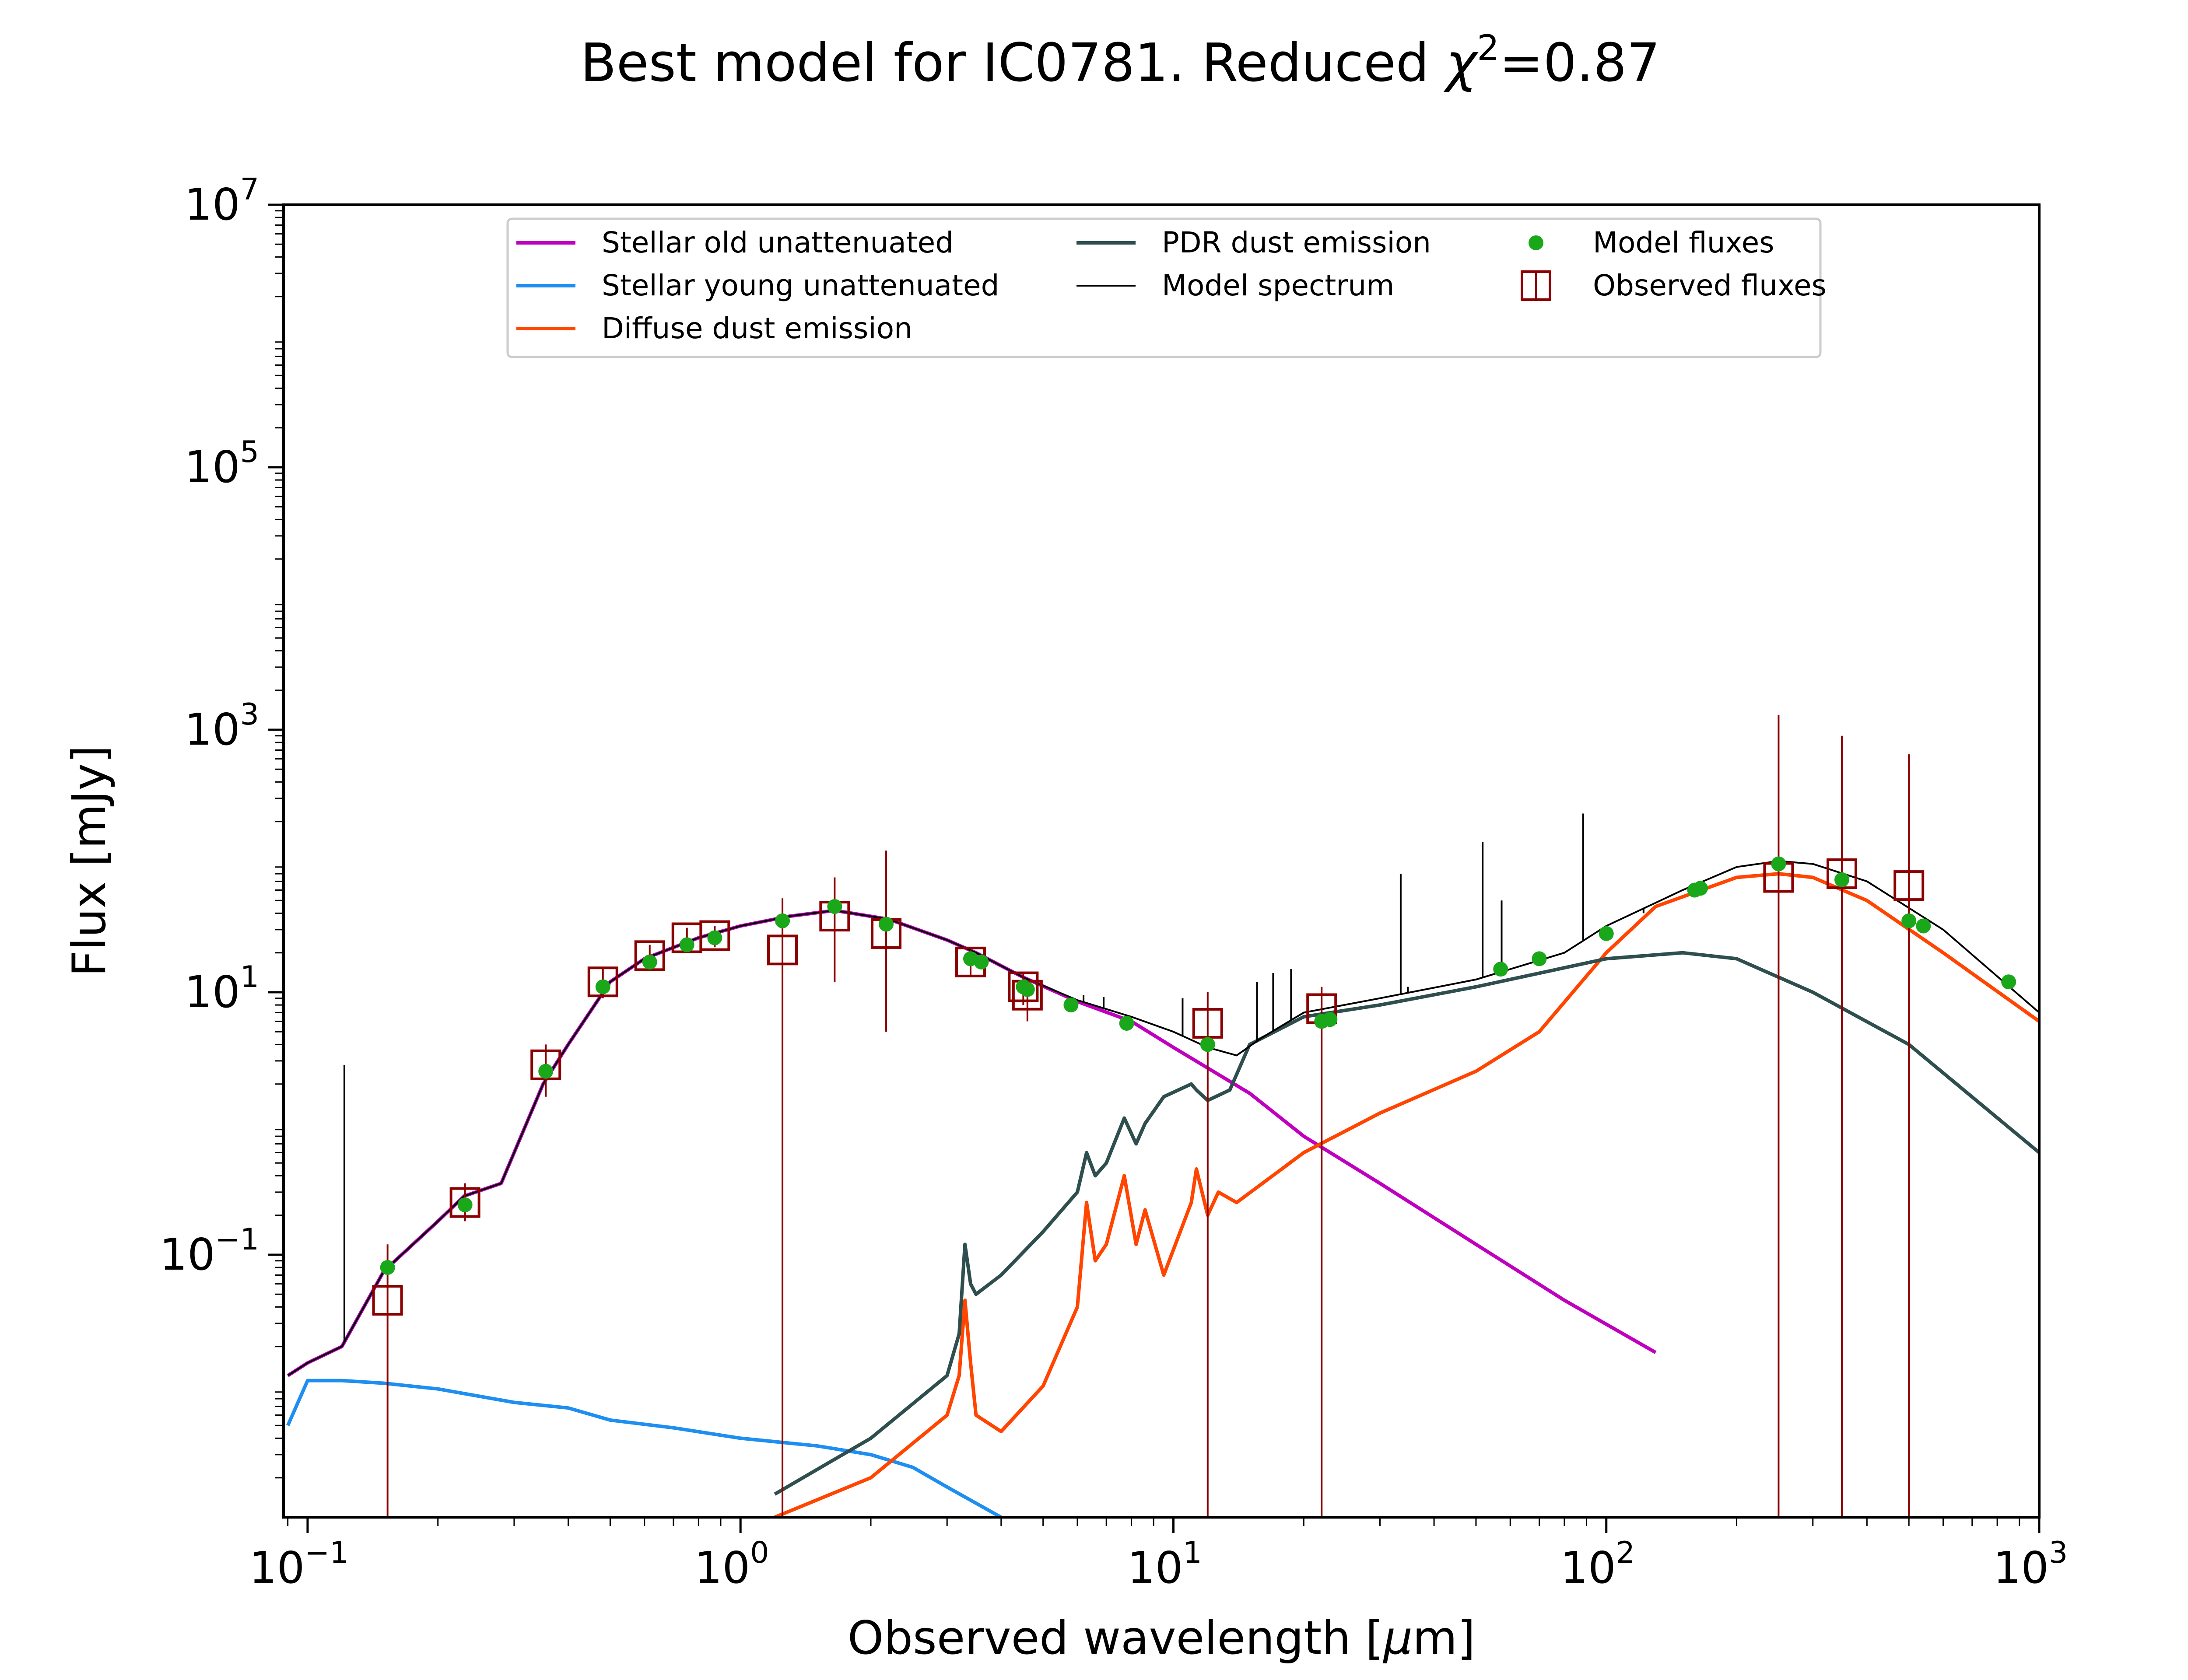 Image resolution: width=2188 pixels, height=1680 pixels. I want to click on y-tick-label-4: 10⁷, so click(222, 201).